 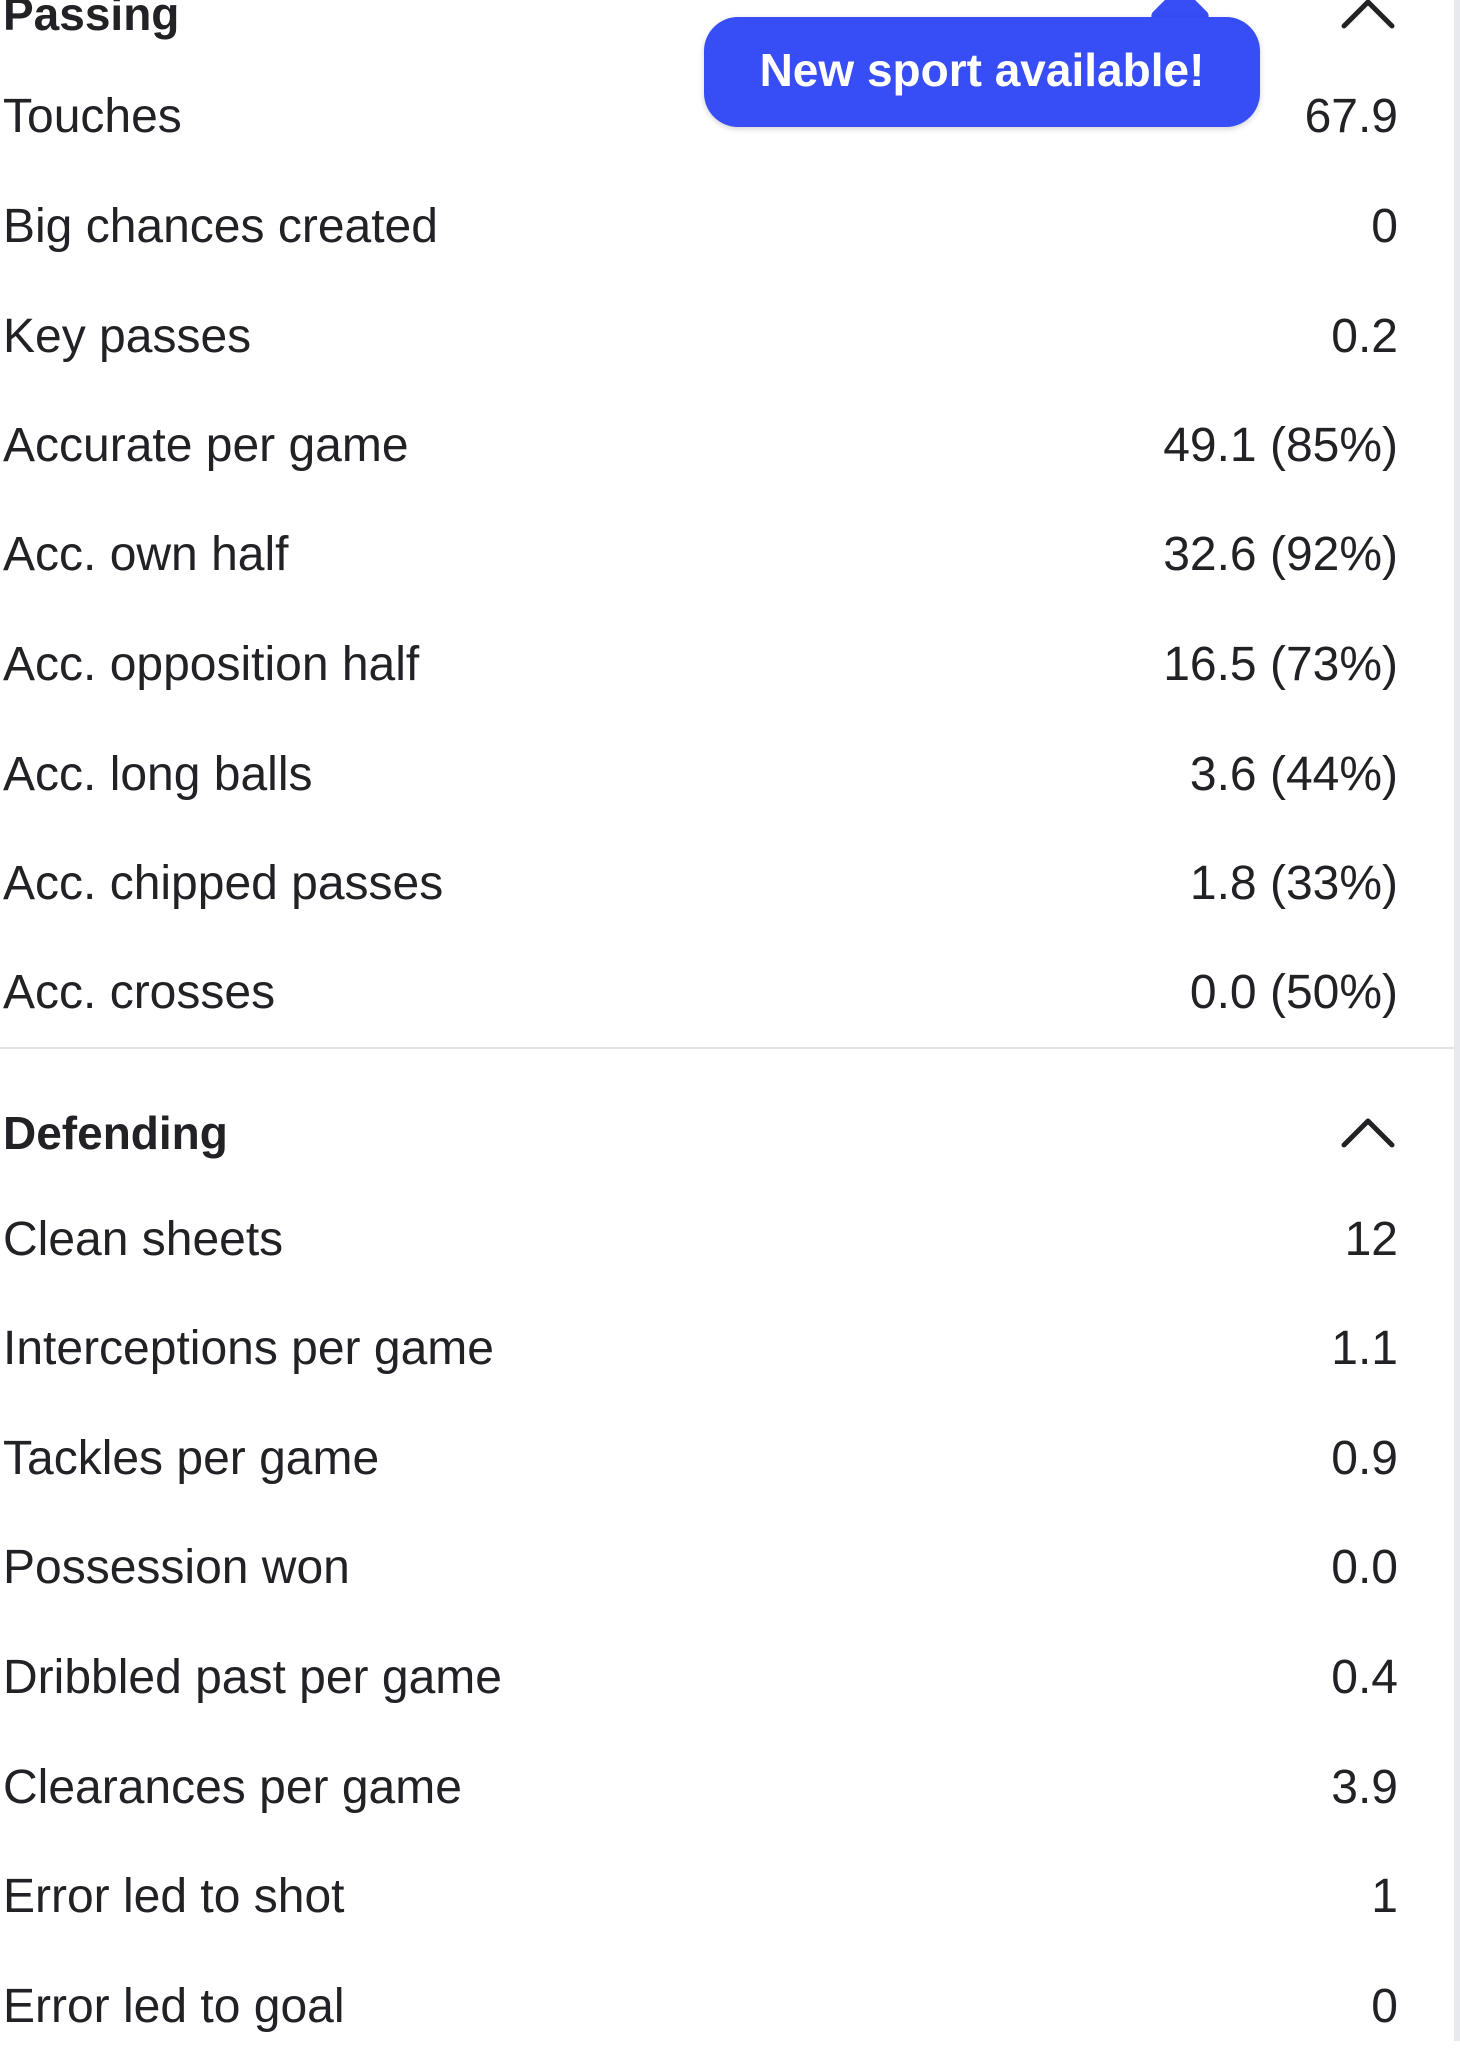 I want to click on stat-label: Acc. crosses, so click(x=139, y=992).